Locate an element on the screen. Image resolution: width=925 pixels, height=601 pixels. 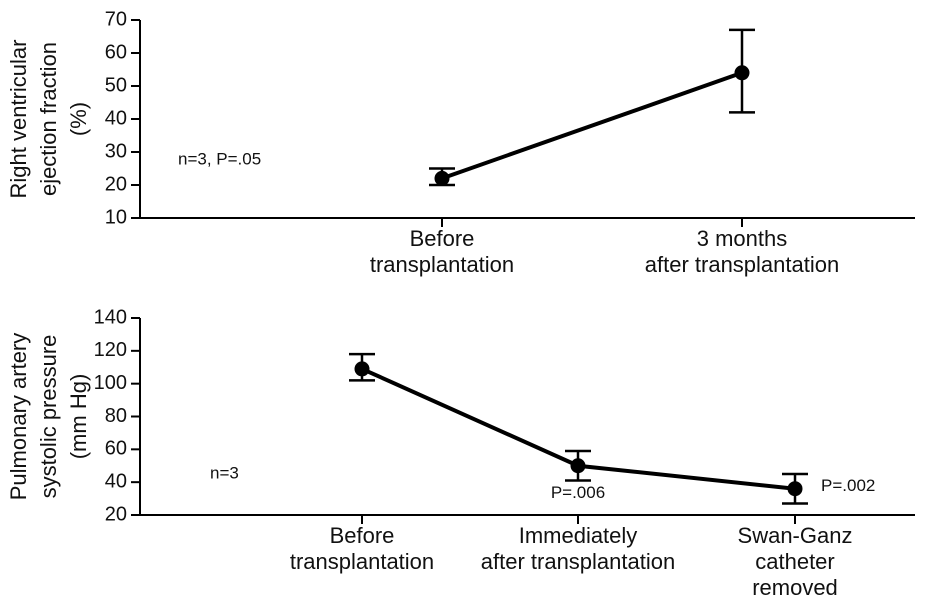
y-axis-label-line: ejection fraction is located at coordinates (48, 119).